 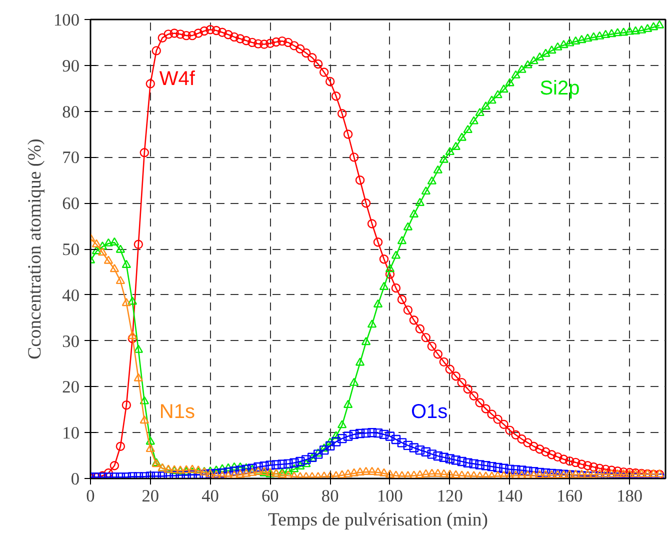 I want to click on x-tick-label: 0, so click(x=90, y=496).